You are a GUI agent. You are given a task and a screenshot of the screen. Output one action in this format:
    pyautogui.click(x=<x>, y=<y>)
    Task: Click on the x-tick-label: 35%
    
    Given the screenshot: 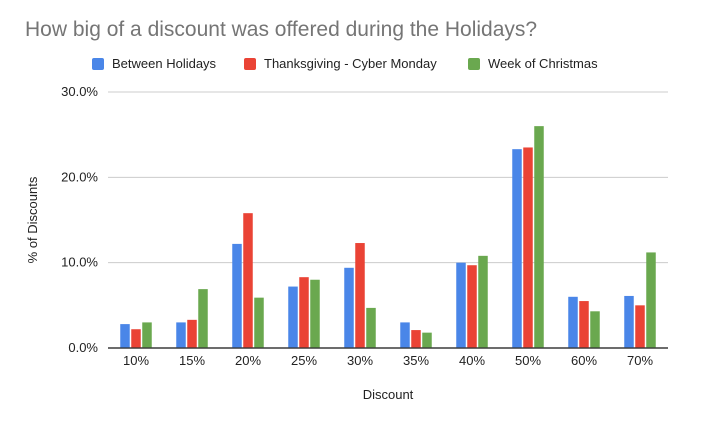 What is the action you would take?
    pyautogui.click(x=416, y=360)
    